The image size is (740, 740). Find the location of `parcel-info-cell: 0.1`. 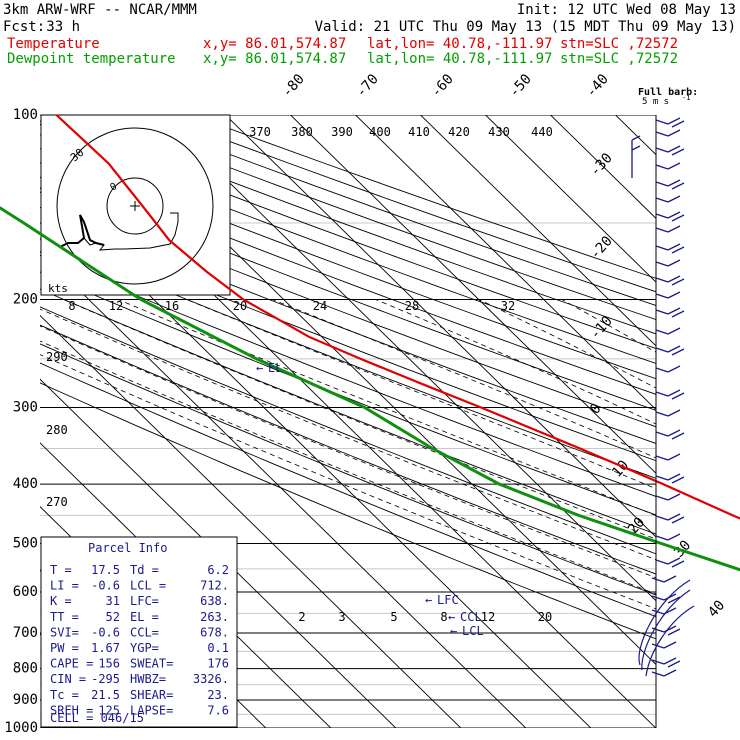

parcel-info-cell: 0.1 is located at coordinates (218, 648).